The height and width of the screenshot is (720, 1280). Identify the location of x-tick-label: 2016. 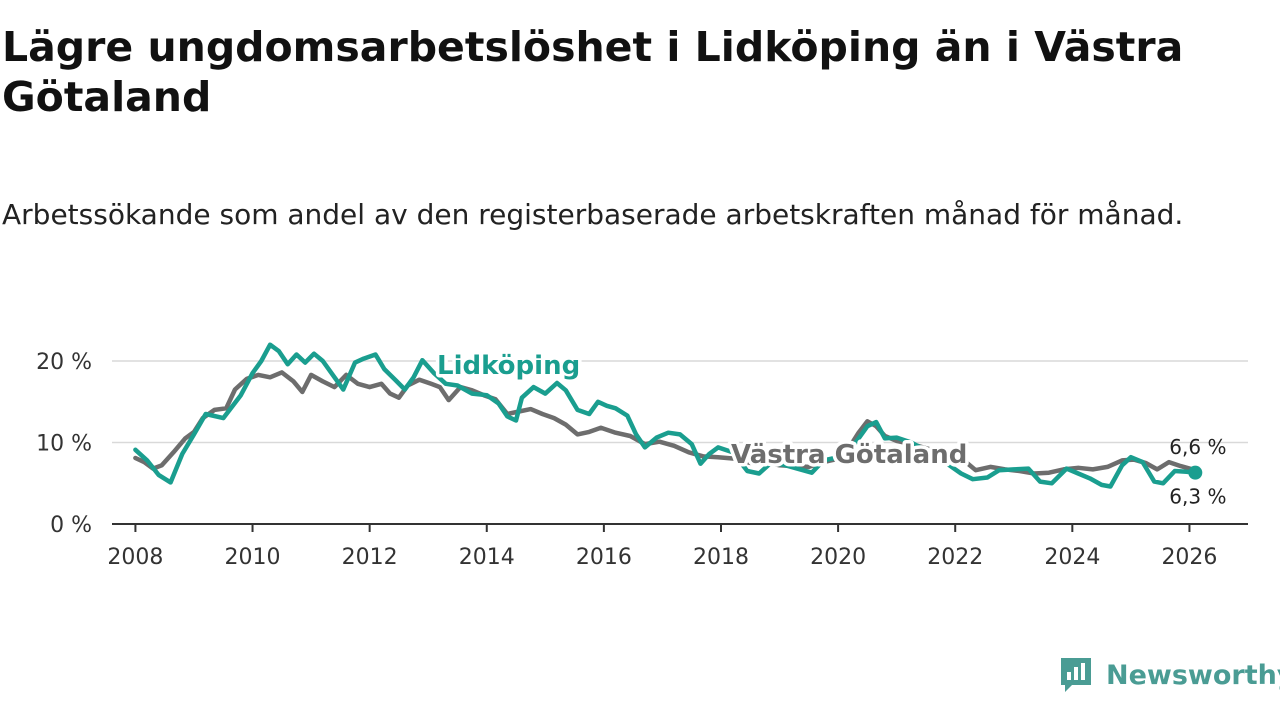
(604, 557).